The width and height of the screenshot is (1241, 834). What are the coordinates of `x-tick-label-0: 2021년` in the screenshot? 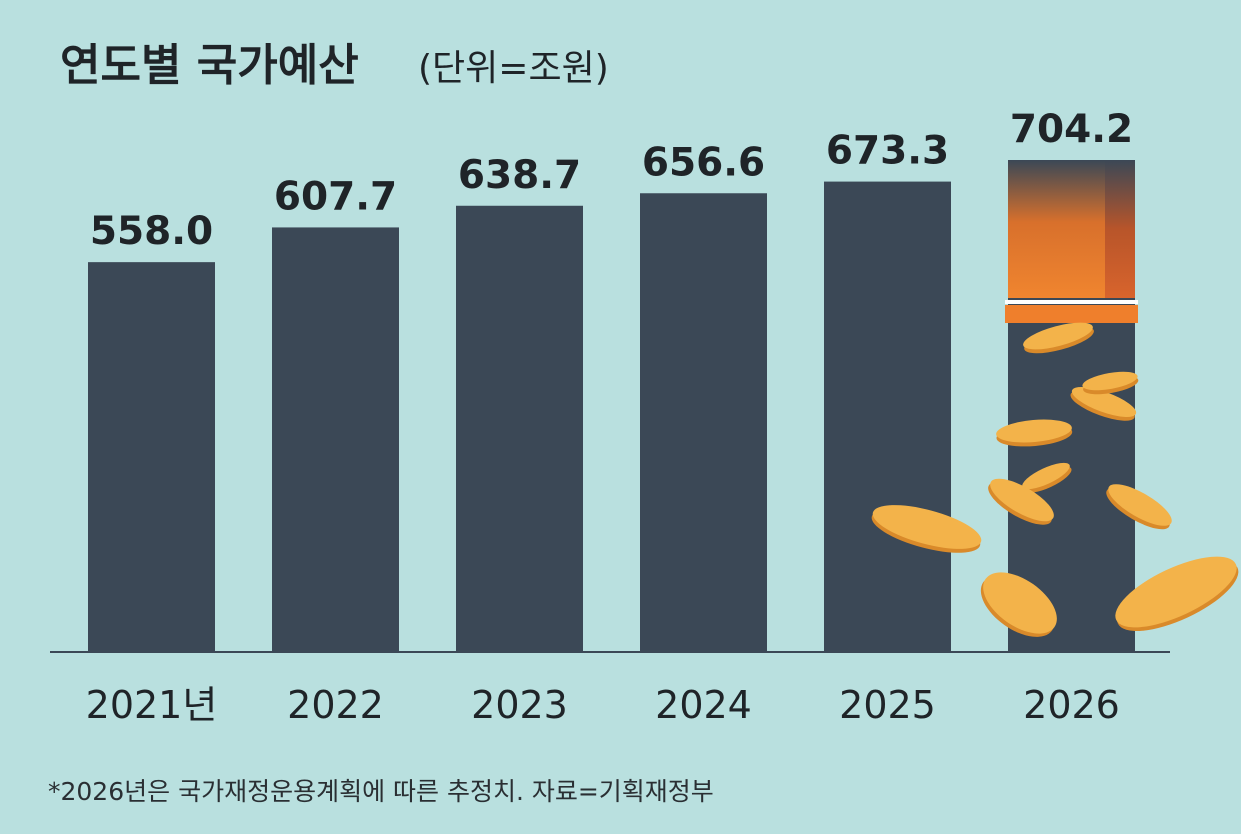 It's located at (152, 705).